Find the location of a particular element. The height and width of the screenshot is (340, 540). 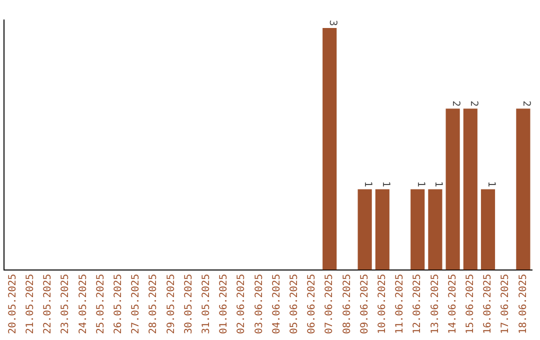

data-label: 3 is located at coordinates (332, 23).